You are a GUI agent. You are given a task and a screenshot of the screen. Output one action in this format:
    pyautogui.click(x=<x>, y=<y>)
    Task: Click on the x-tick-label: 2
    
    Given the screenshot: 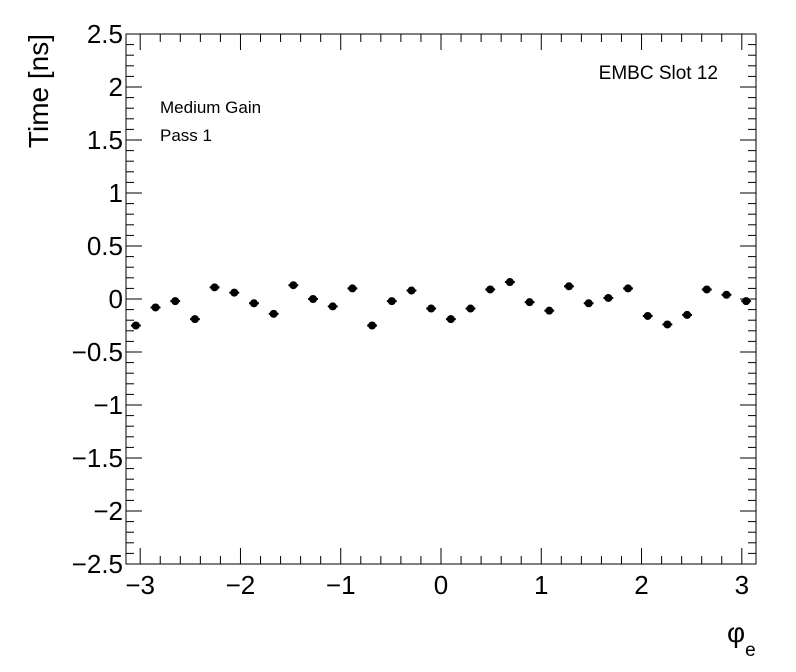 What is the action you would take?
    pyautogui.click(x=641, y=585)
    